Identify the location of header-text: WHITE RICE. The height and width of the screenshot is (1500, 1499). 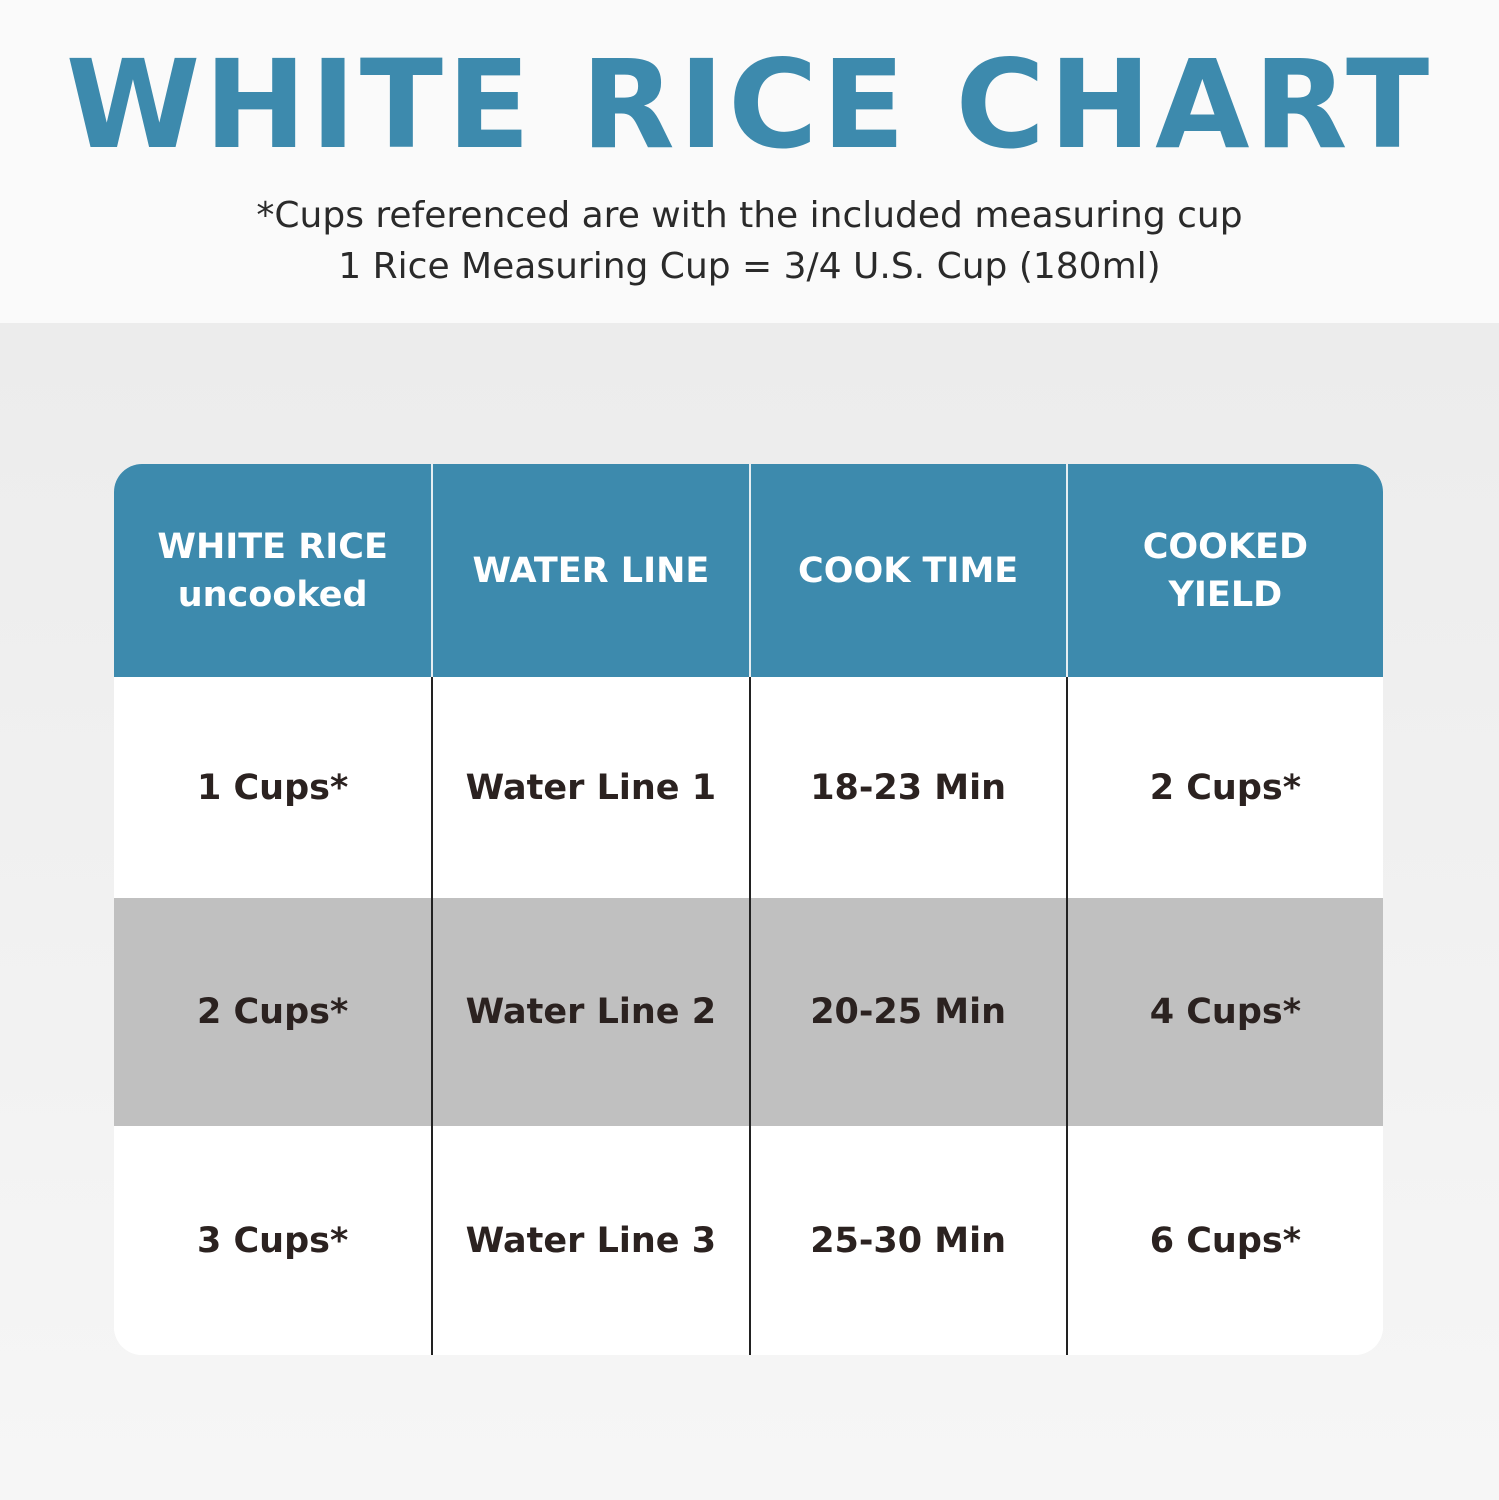
(272, 546).